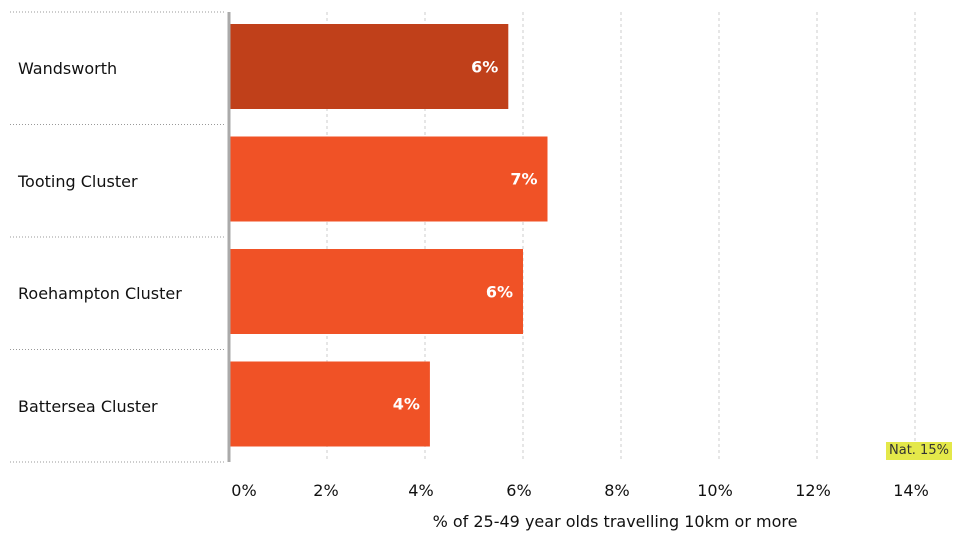 This screenshot has width=957, height=536. I want to click on bar-value-label: 4%, so click(406, 404).